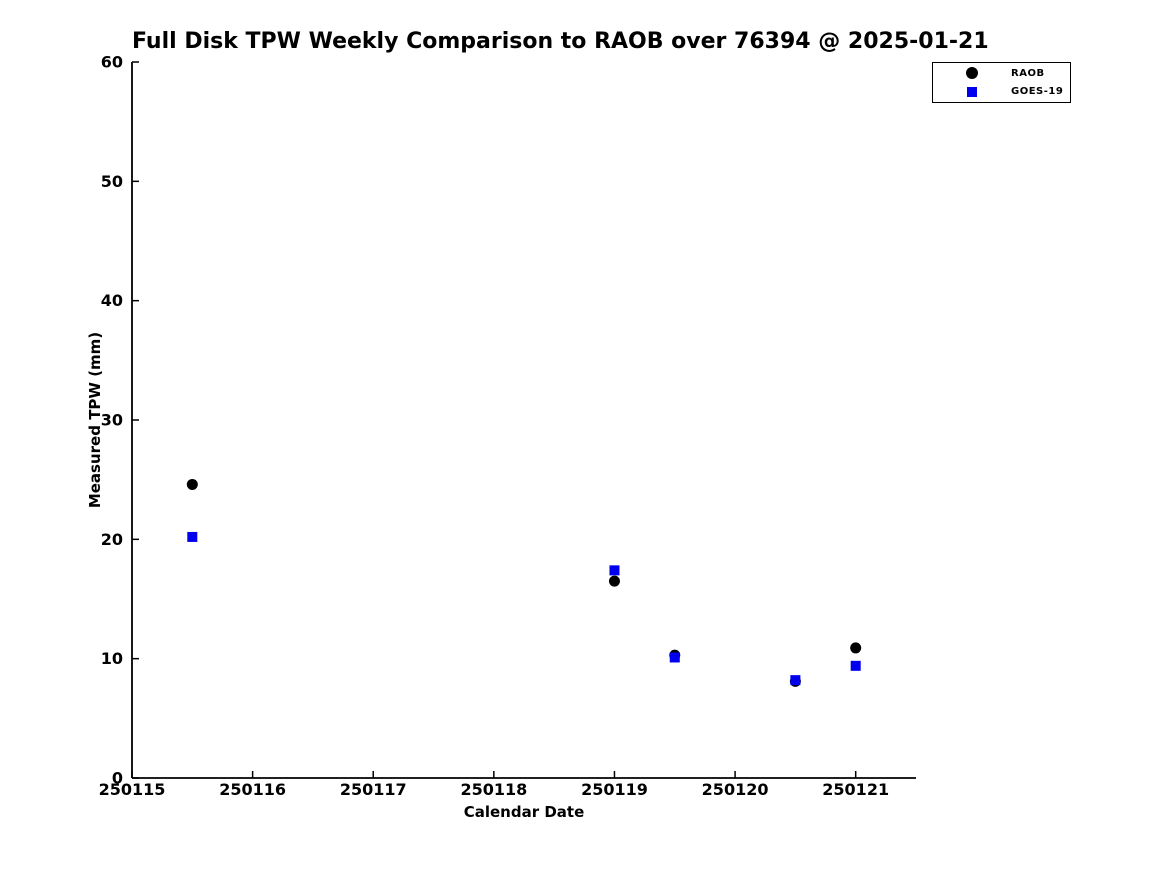 This screenshot has width=1167, height=875. What do you see at coordinates (1028, 73) in the screenshot?
I see `legend-label-raob: RAOB` at bounding box center [1028, 73].